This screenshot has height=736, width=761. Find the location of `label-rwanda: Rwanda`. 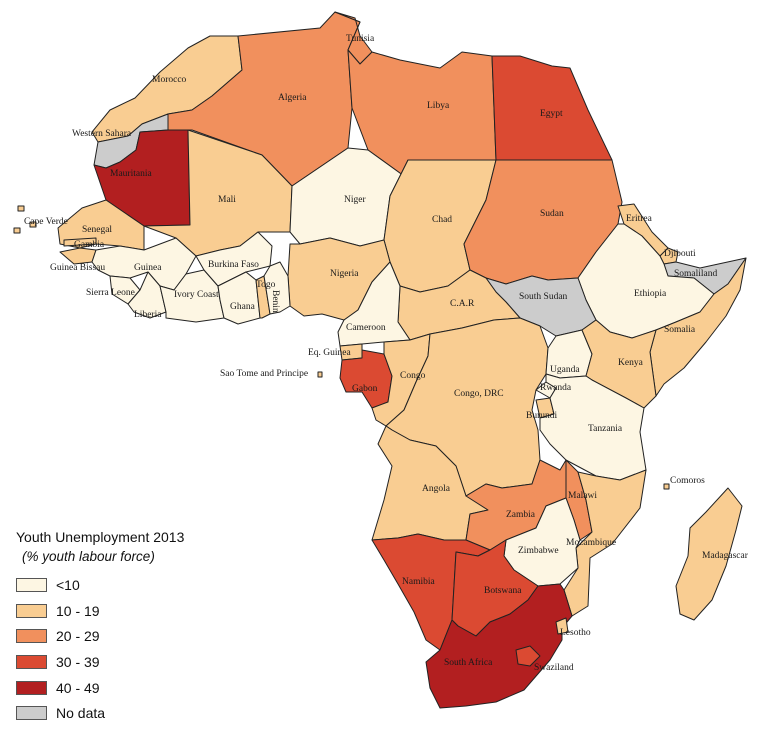

label-rwanda: Rwanda is located at coordinates (556, 388).